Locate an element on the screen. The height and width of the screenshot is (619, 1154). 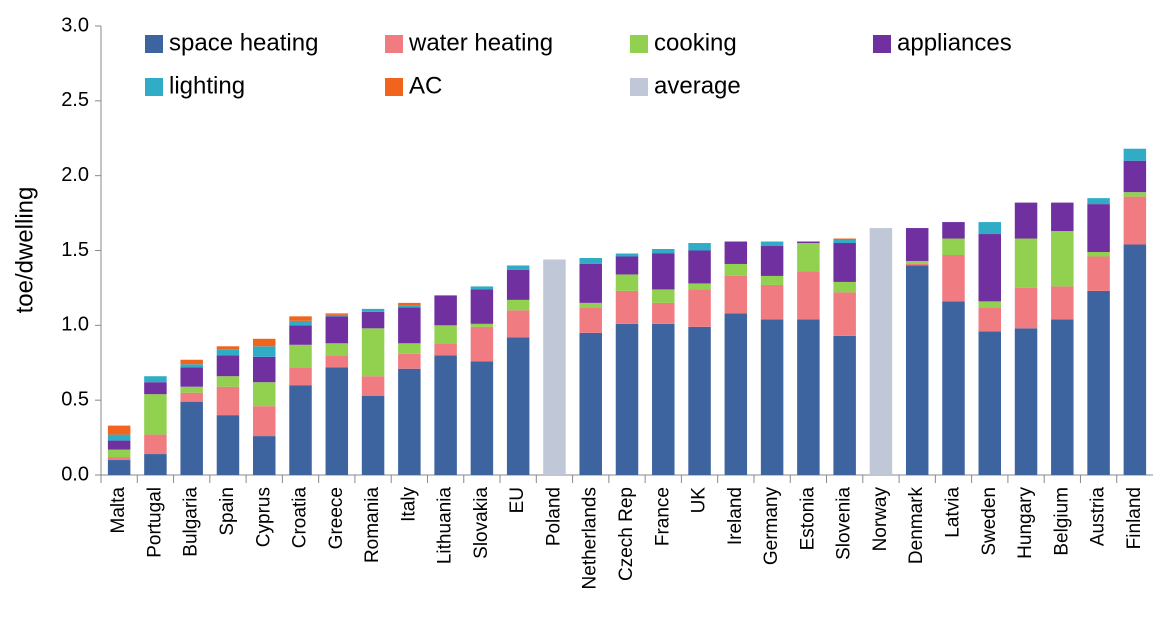
x-tick-label: Latvia is located at coordinates (952, 512).